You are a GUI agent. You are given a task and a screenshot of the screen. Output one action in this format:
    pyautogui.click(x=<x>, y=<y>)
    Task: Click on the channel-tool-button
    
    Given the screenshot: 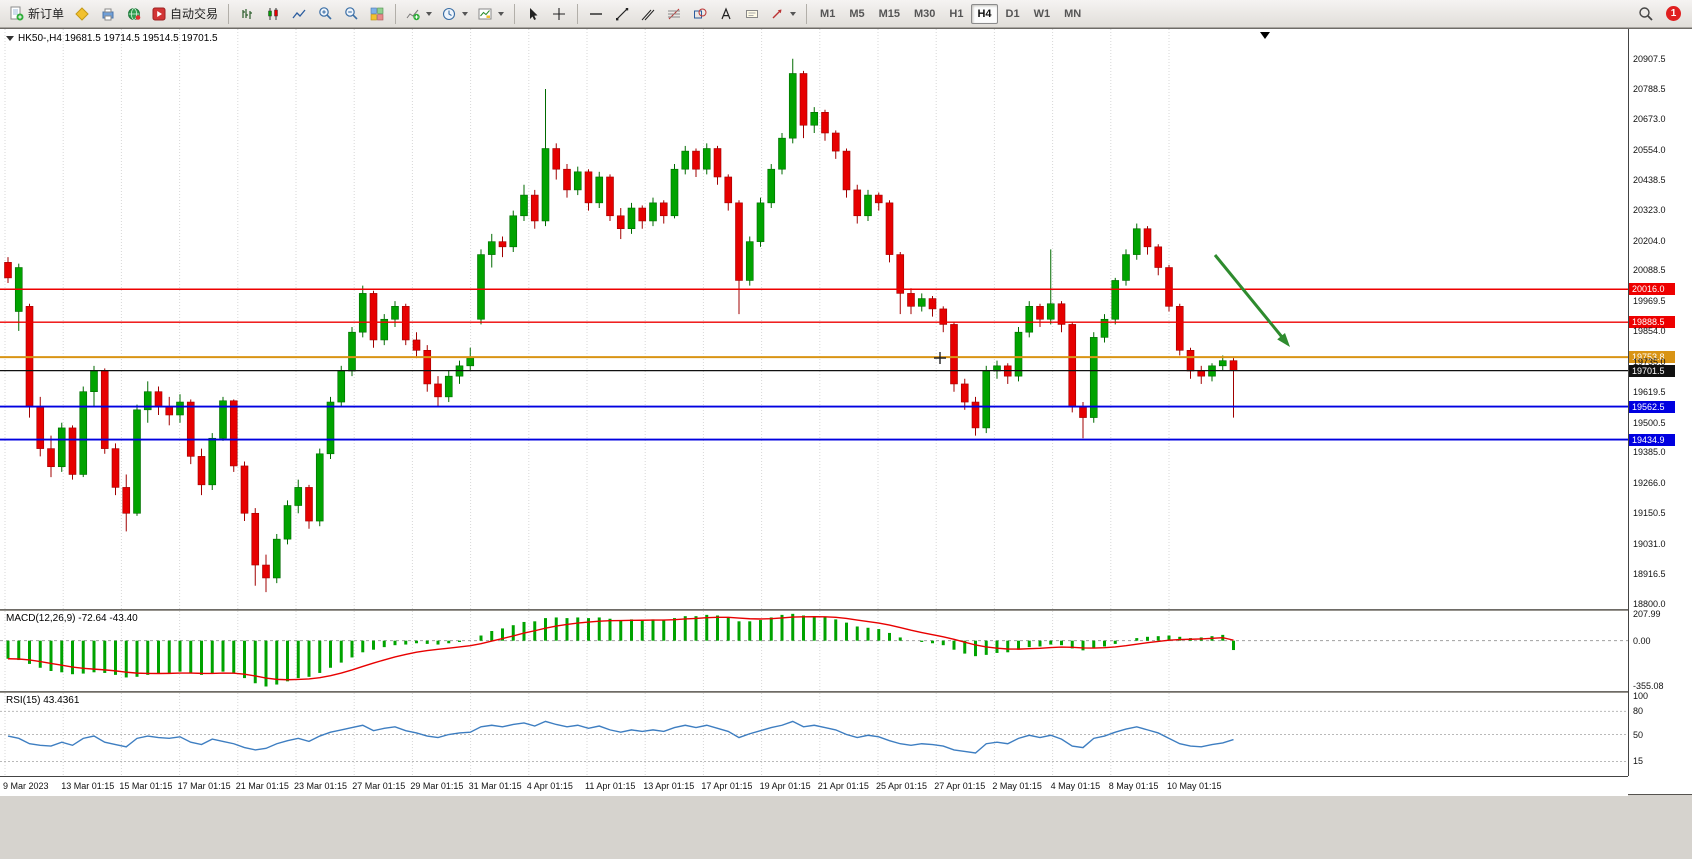 What is the action you would take?
    pyautogui.click(x=648, y=14)
    